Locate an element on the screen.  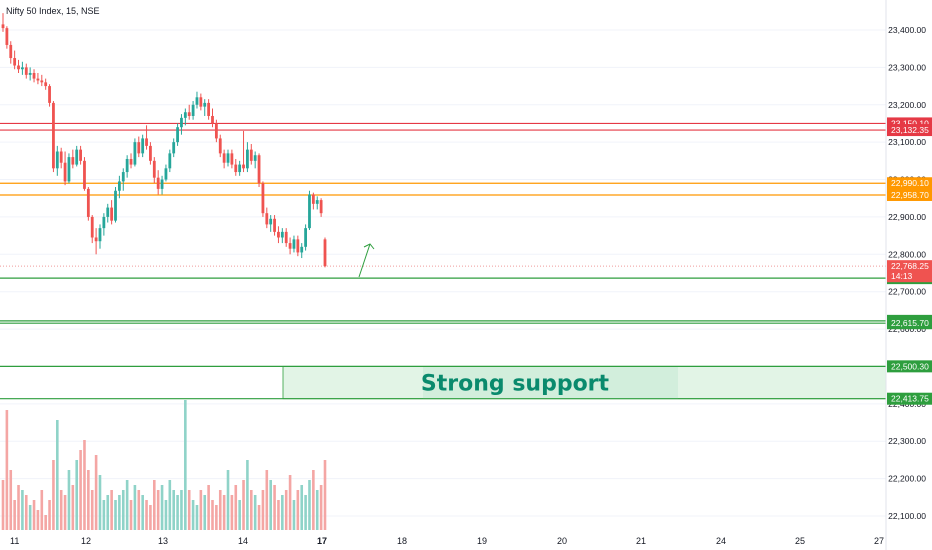
x-tick-label: 27 is located at coordinates (879, 541).